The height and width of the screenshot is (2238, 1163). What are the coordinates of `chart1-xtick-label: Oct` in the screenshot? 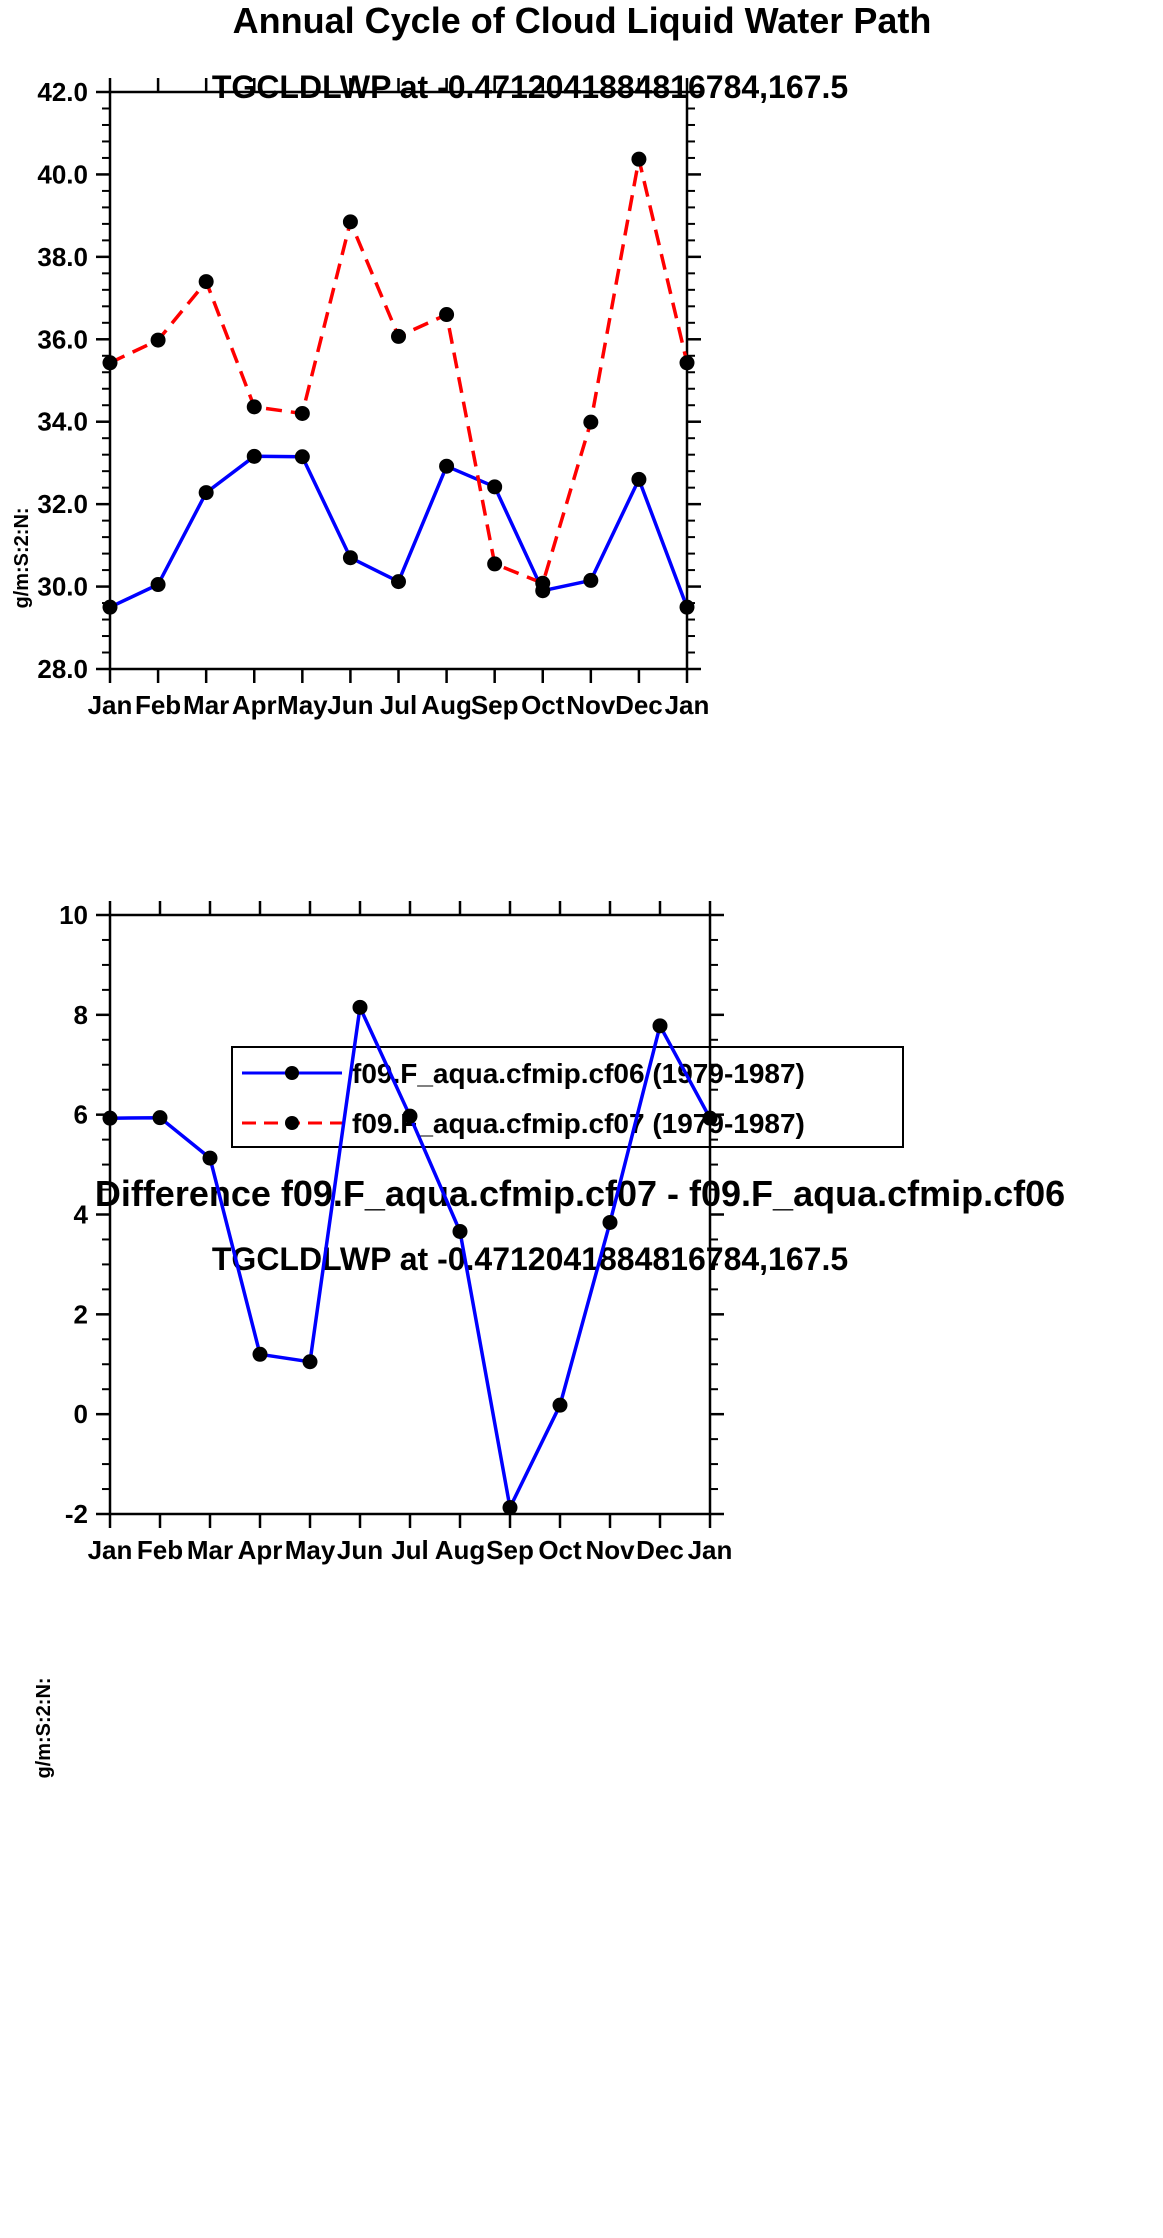 It's located at (543, 705).